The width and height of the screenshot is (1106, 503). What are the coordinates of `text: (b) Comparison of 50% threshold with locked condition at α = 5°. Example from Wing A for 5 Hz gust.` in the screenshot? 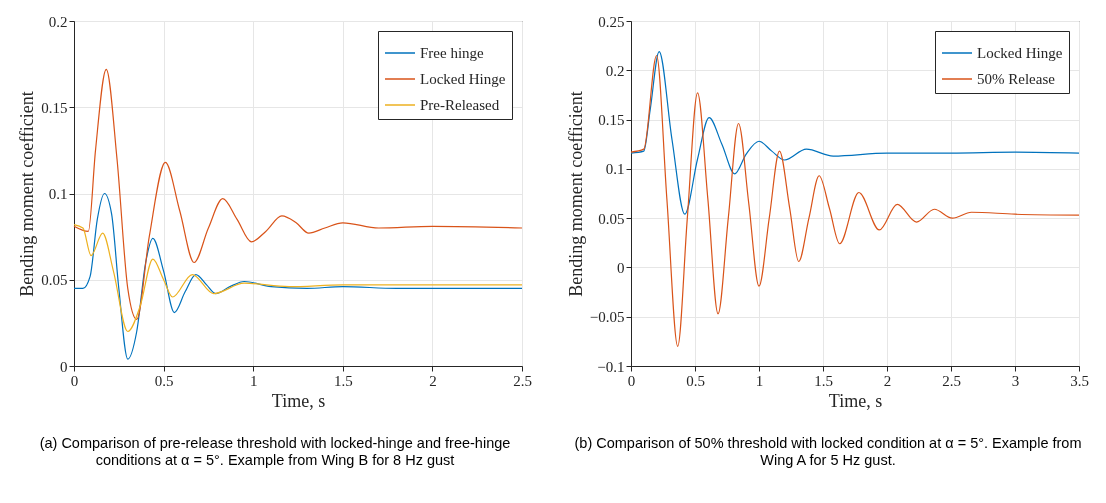 It's located at (828, 452).